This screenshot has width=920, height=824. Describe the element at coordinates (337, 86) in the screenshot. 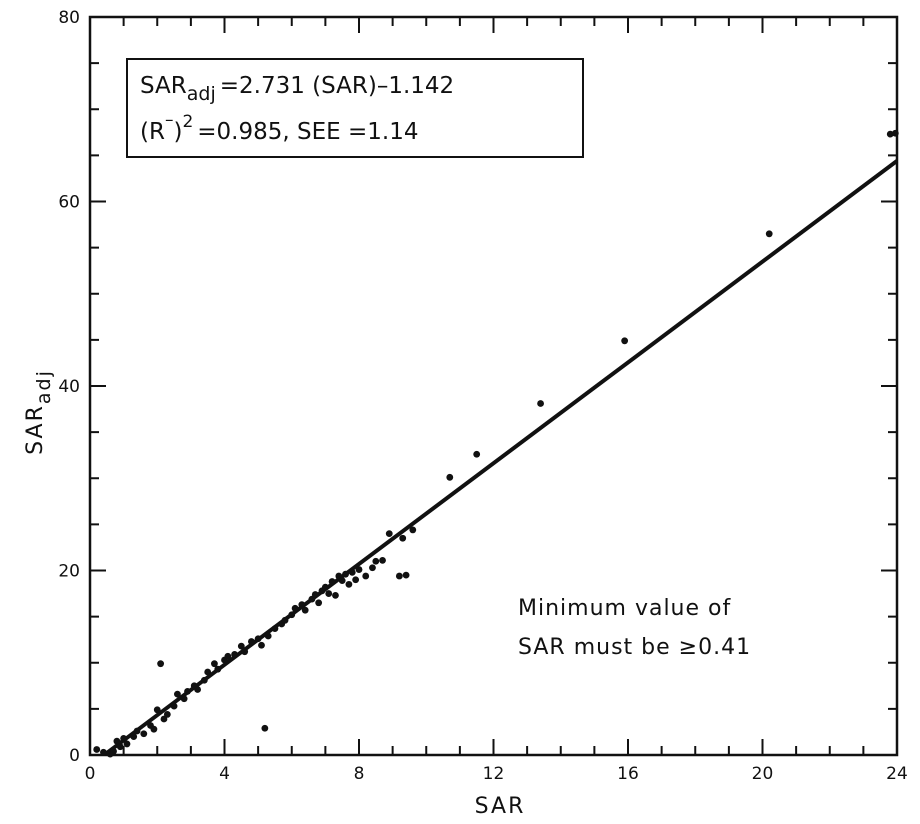

I see `equation-rhs: =2.731 (SAR)–1.142` at that location.